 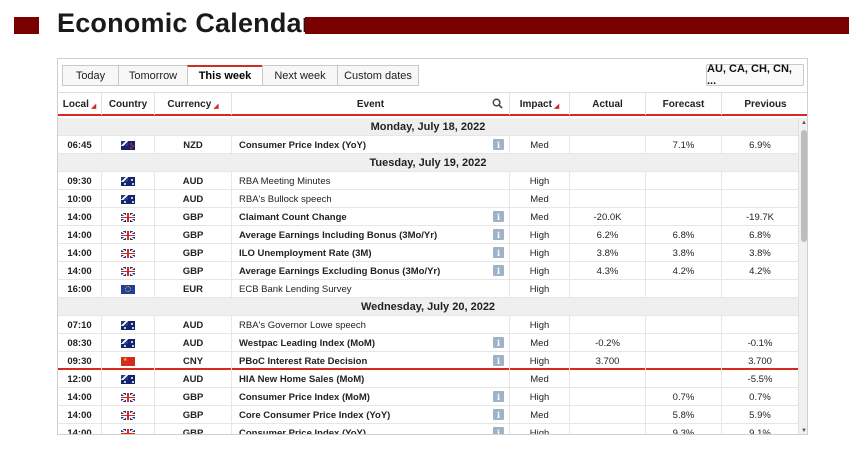 I want to click on table-row: 10:00 AUD RBA's Bullock speech Med, so click(x=428, y=199).